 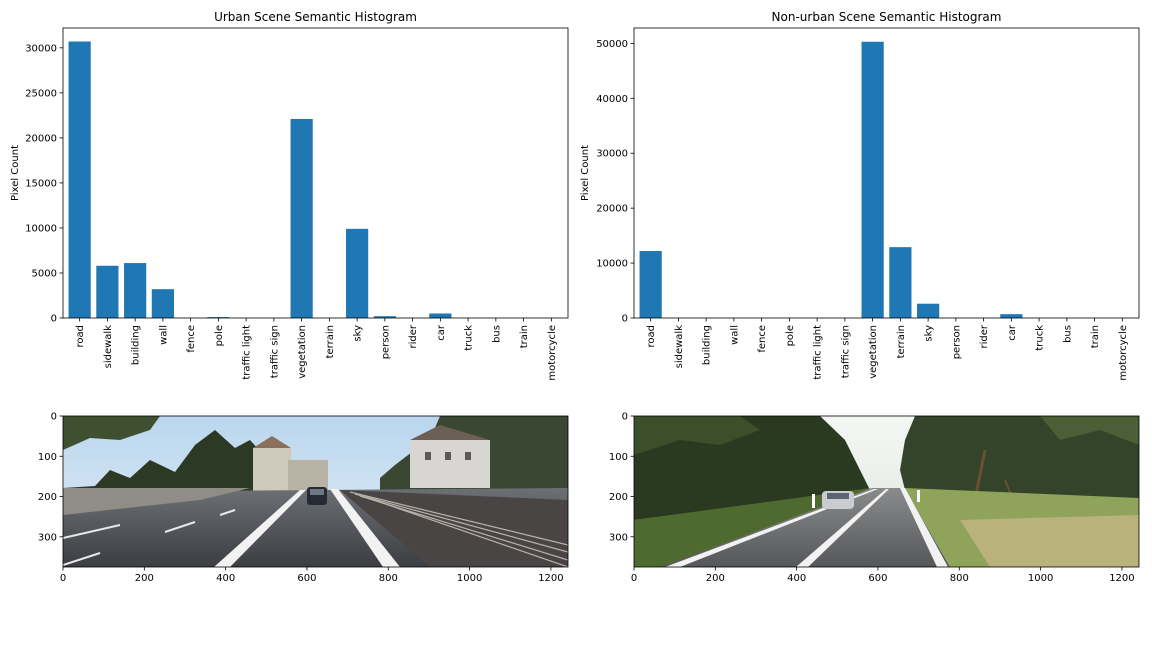 What do you see at coordinates (41, 183) in the screenshot?
I see `y-tick-label: 15000` at bounding box center [41, 183].